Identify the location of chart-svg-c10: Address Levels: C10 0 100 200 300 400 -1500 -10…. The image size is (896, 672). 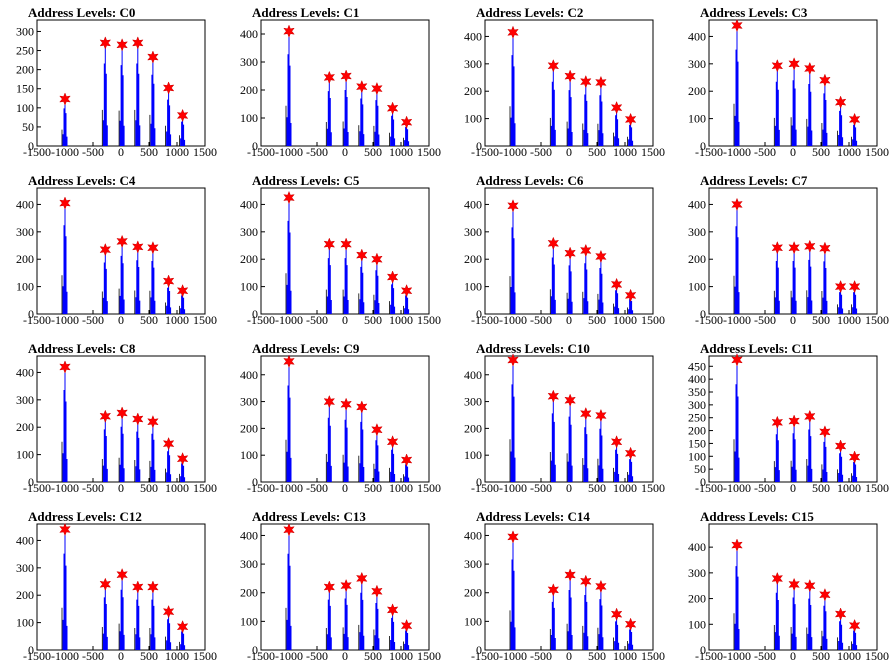
(564, 418).